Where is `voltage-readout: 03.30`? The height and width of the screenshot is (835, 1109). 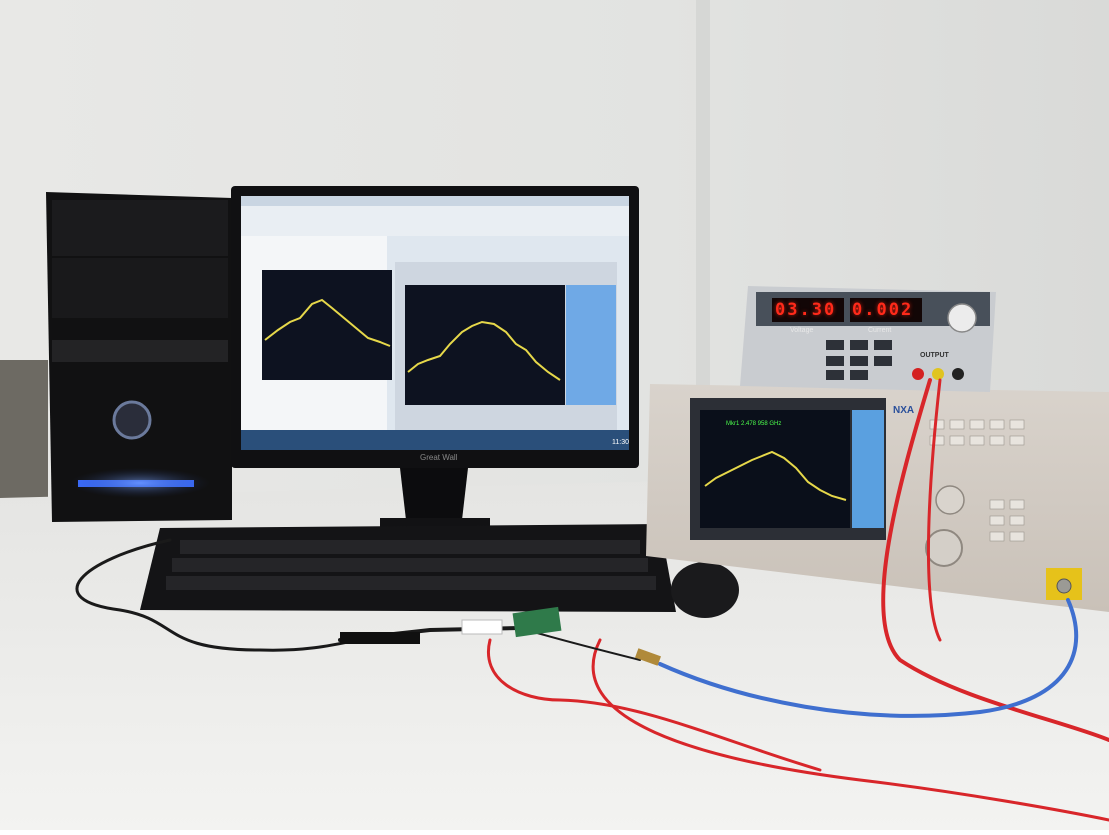
voltage-readout: 03.30 is located at coordinates (806, 310).